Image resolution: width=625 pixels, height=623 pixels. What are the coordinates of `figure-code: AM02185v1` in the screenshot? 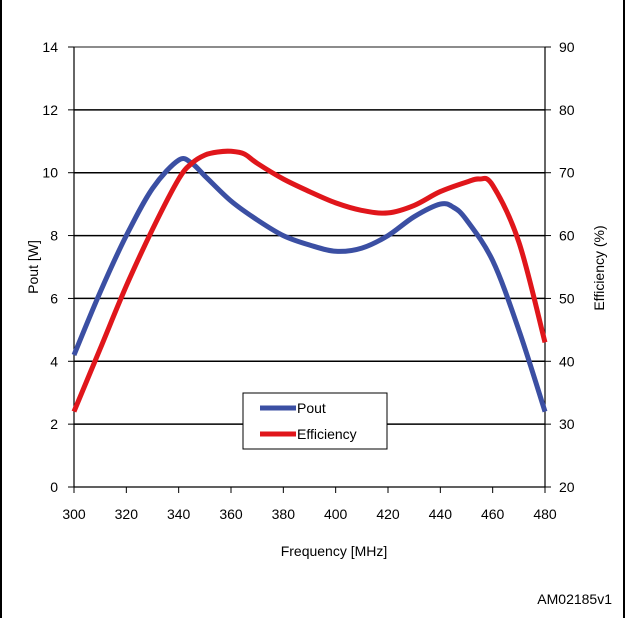 It's located at (574, 599).